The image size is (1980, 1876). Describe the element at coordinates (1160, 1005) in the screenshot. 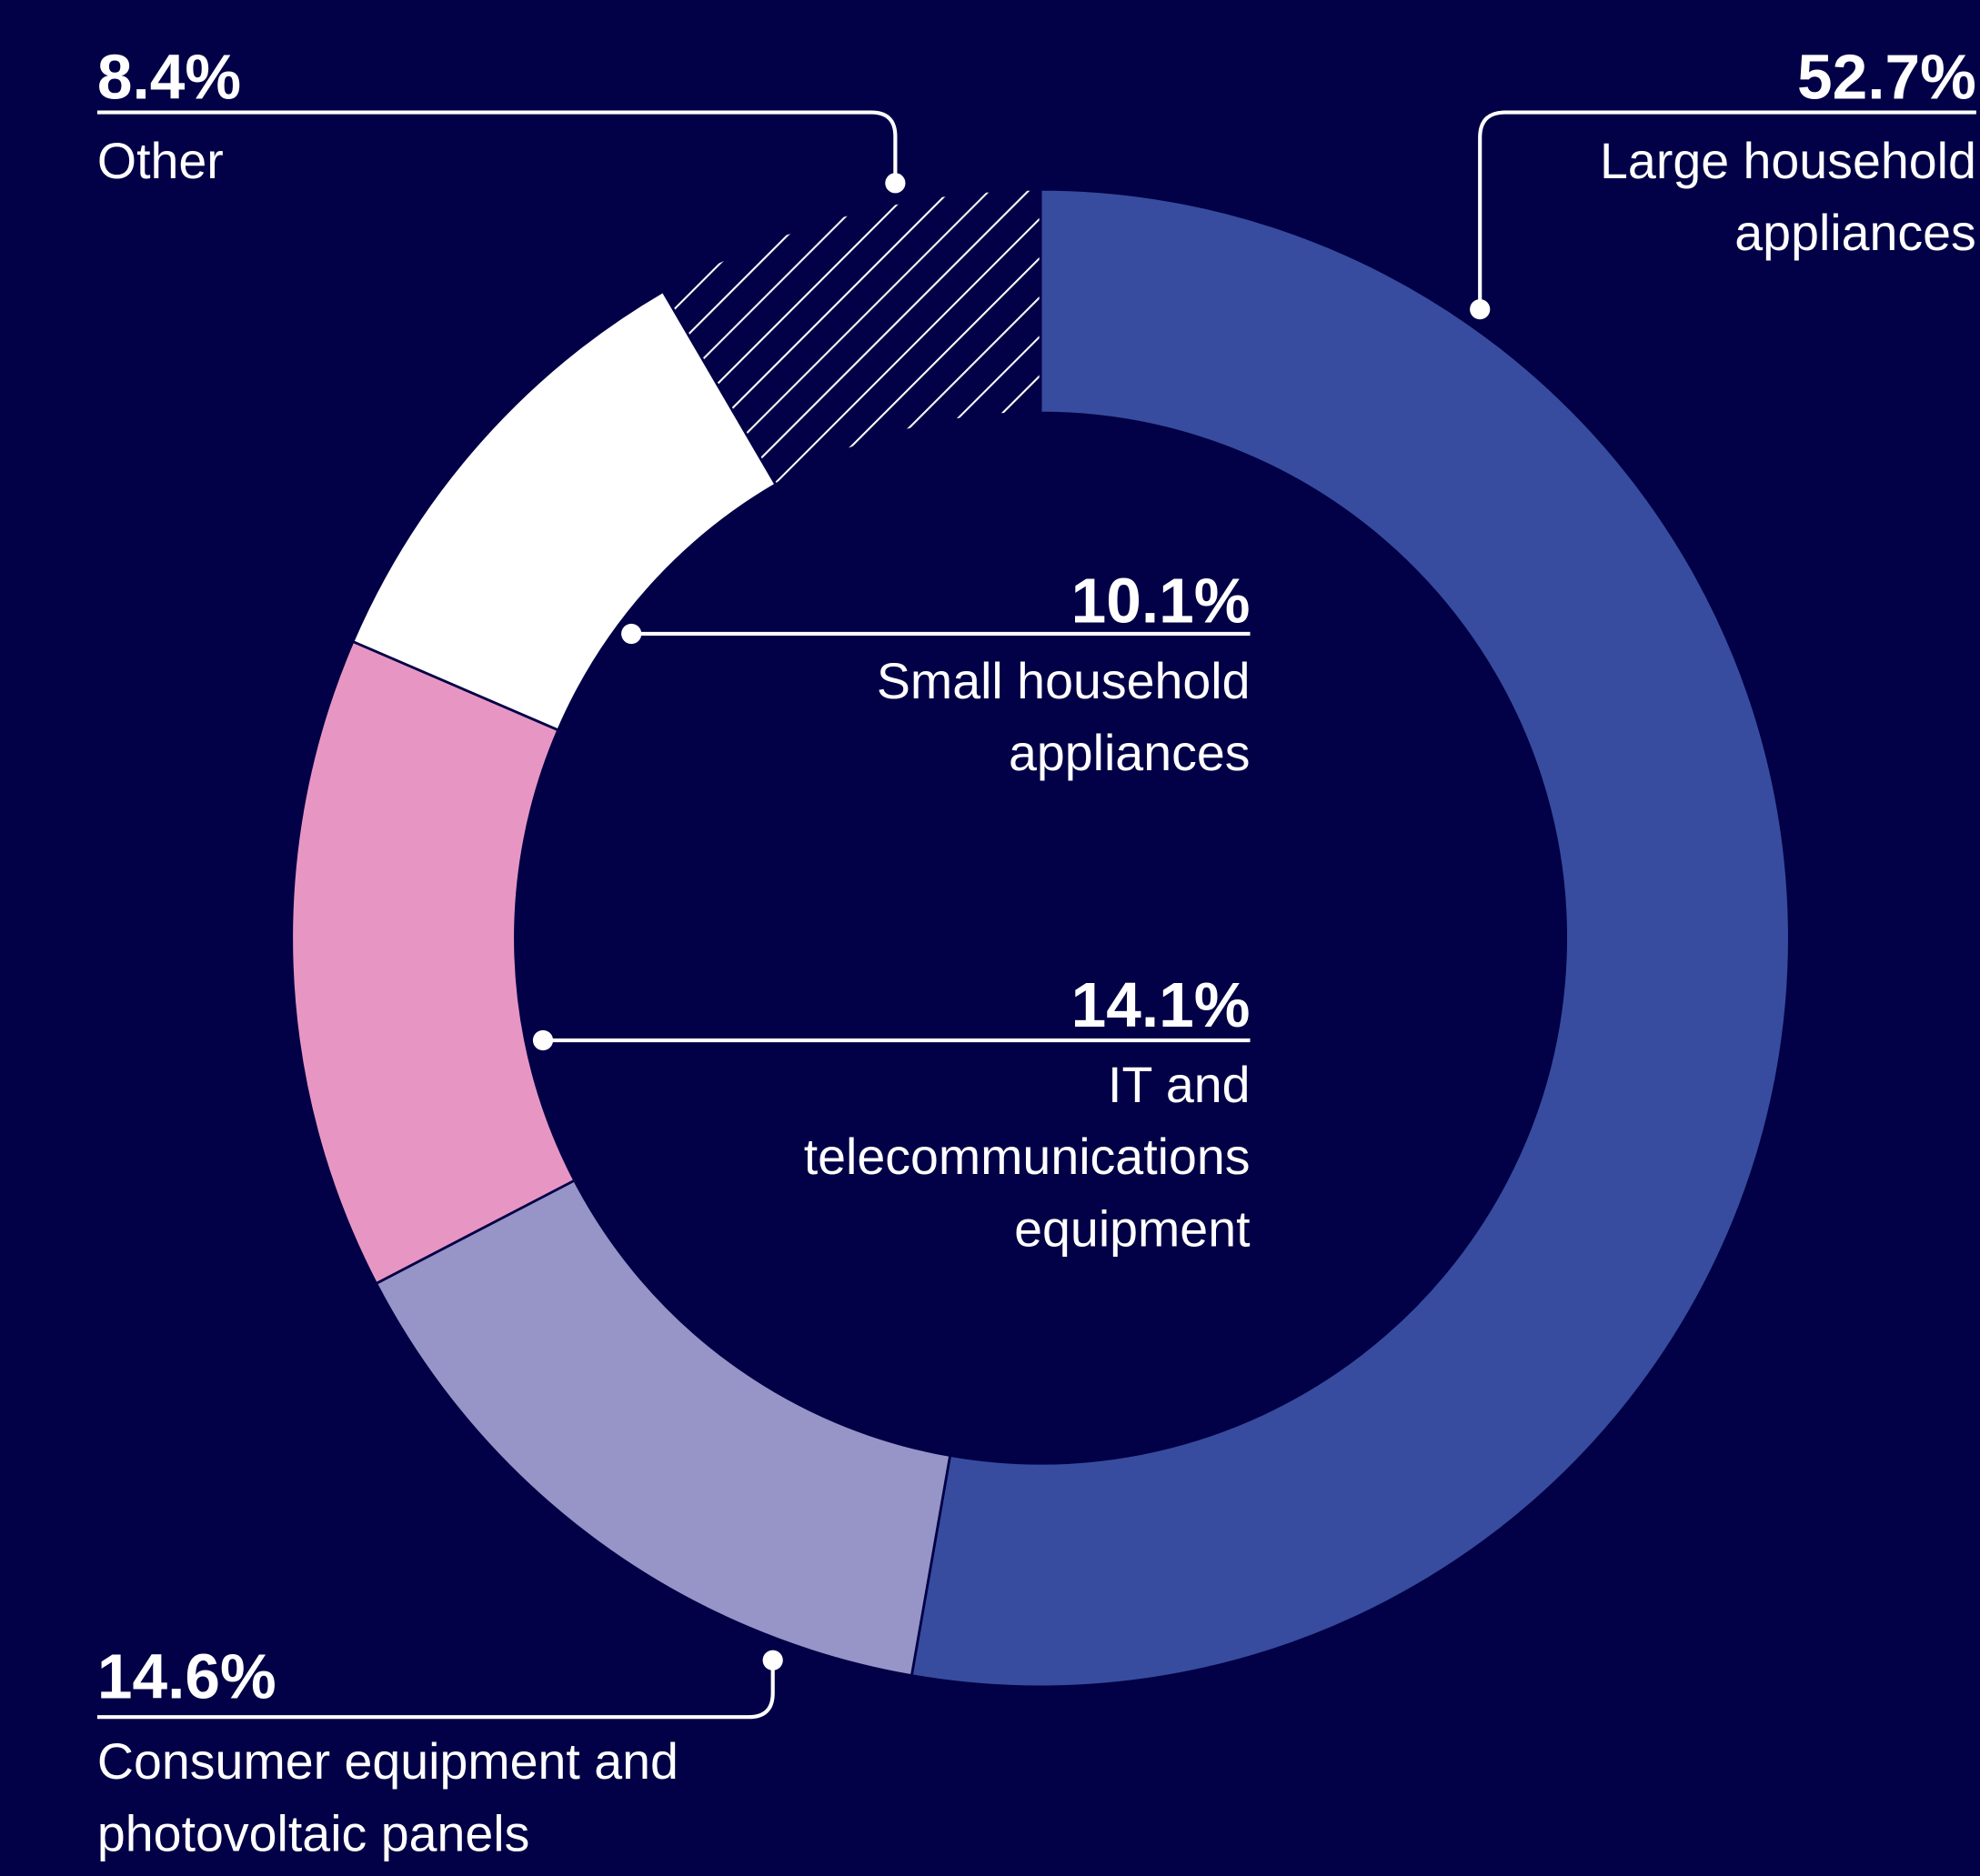

I see `value-label: 14.1%` at that location.